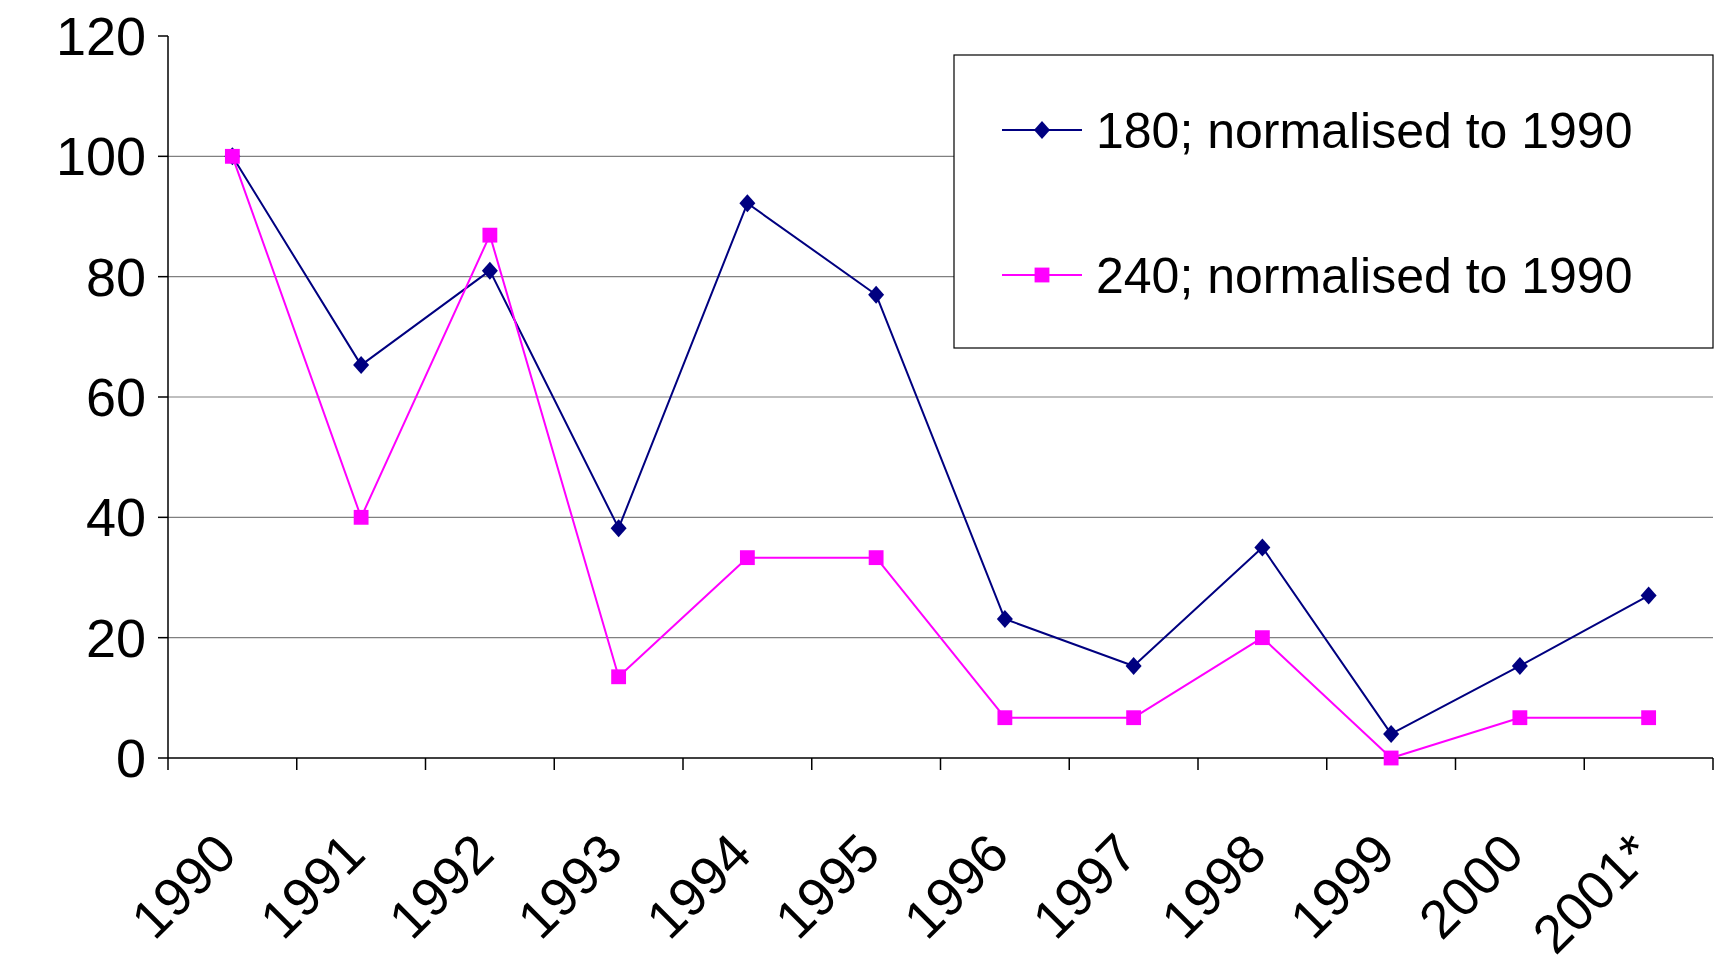  Describe the element at coordinates (100, 35) in the screenshot. I see `y-tick-label: 120` at that location.